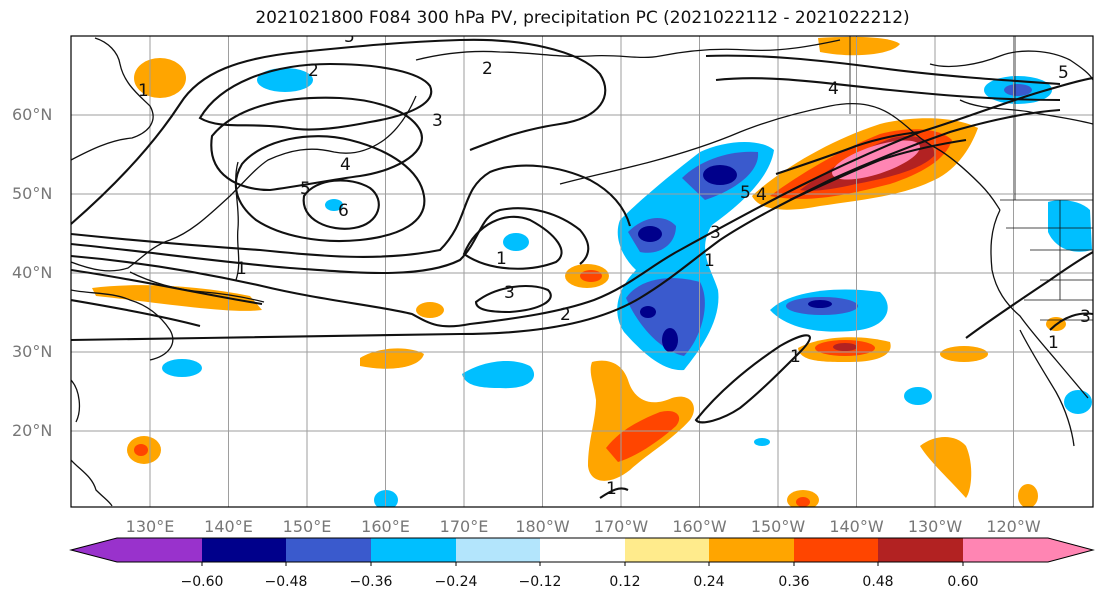 Image resolution: width=1105 pixels, height=601 pixels. I want to click on lon-label: 160°E, so click(385, 526).